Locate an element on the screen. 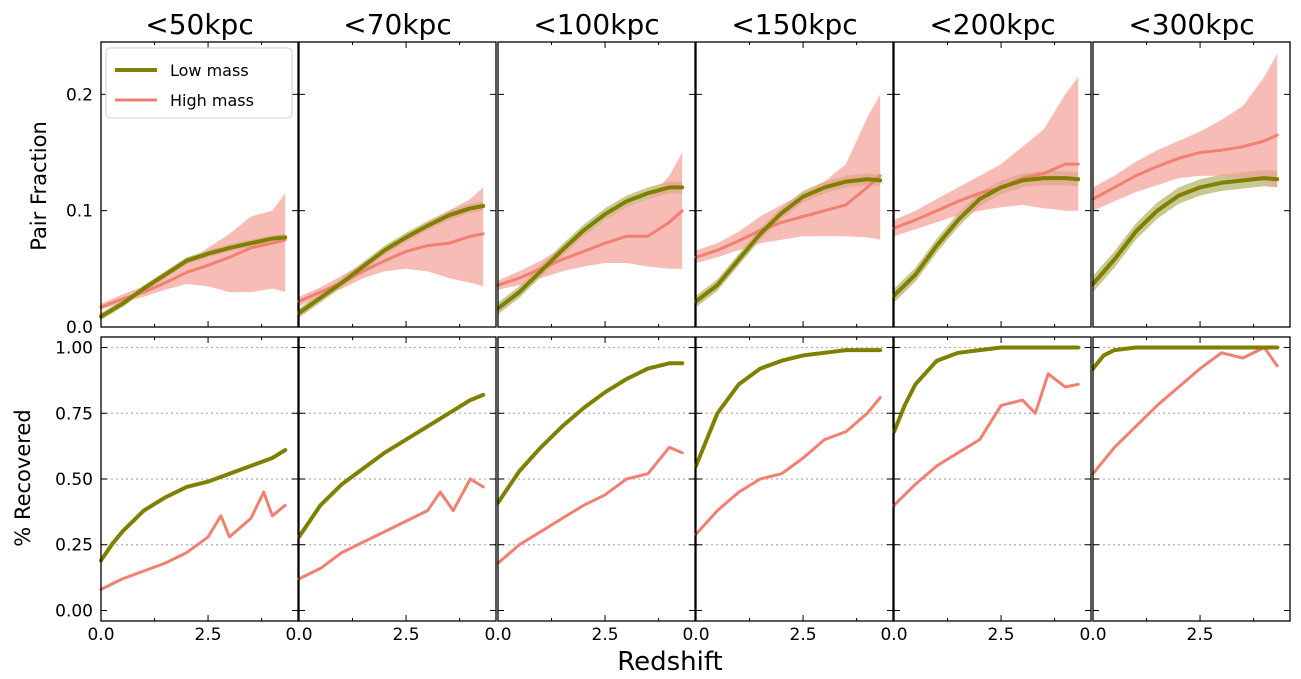 The width and height of the screenshot is (1301, 679). panel-title: <150kpc is located at coordinates (794, 24).